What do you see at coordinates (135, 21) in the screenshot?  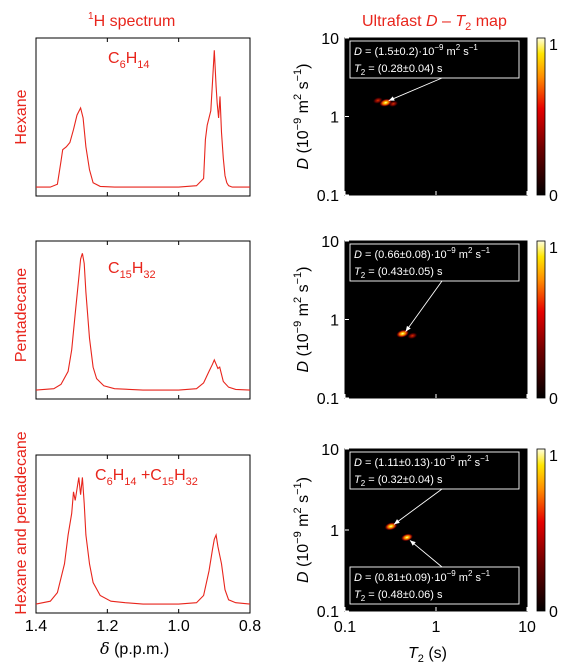 I see `header-text: H spectrum` at bounding box center [135, 21].